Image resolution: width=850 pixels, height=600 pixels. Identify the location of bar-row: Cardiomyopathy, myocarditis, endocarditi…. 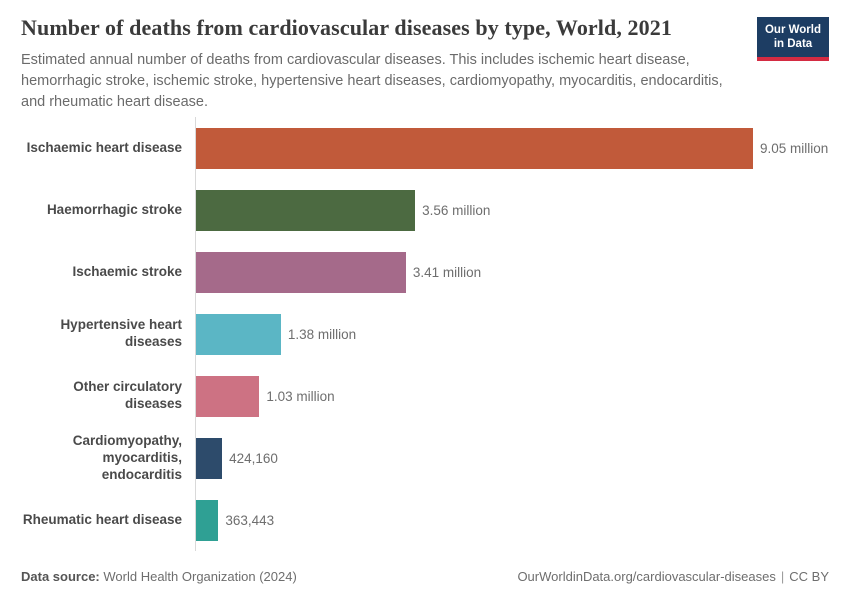
(425, 458).